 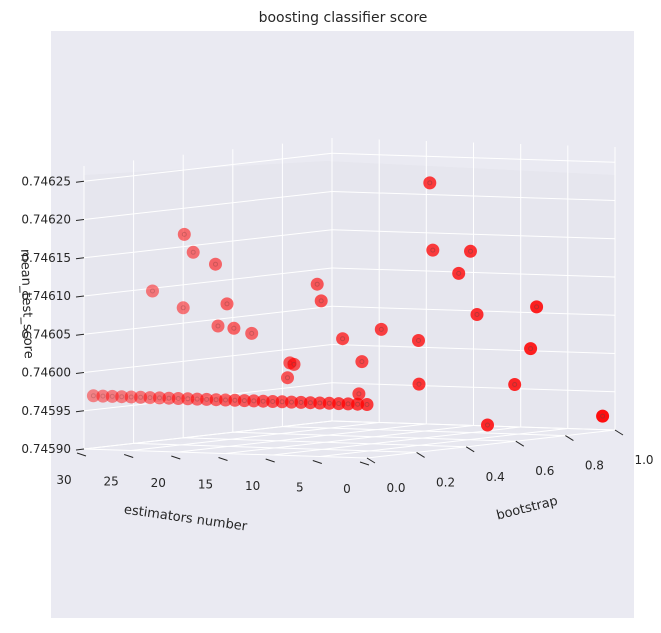 I want to click on pane-floor, so click(x=349, y=444).